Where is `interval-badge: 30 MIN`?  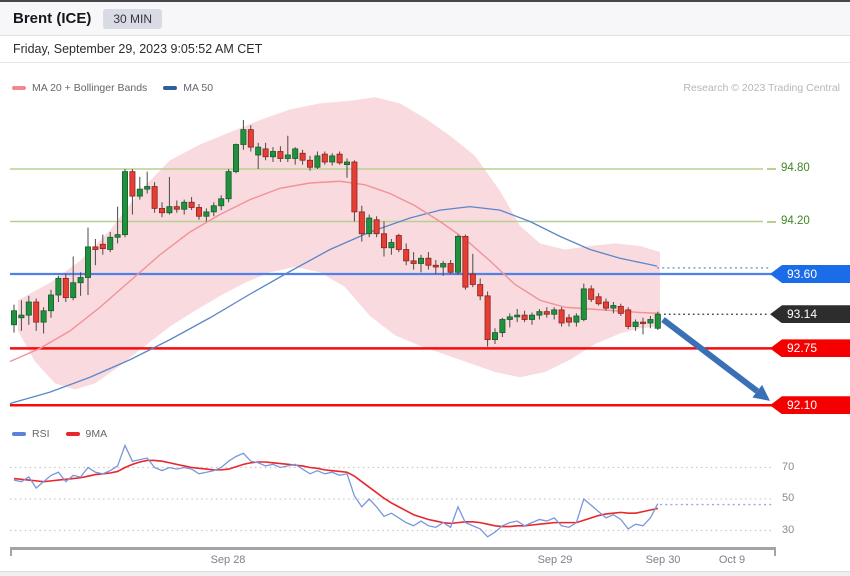
interval-badge: 30 MIN is located at coordinates (133, 18).